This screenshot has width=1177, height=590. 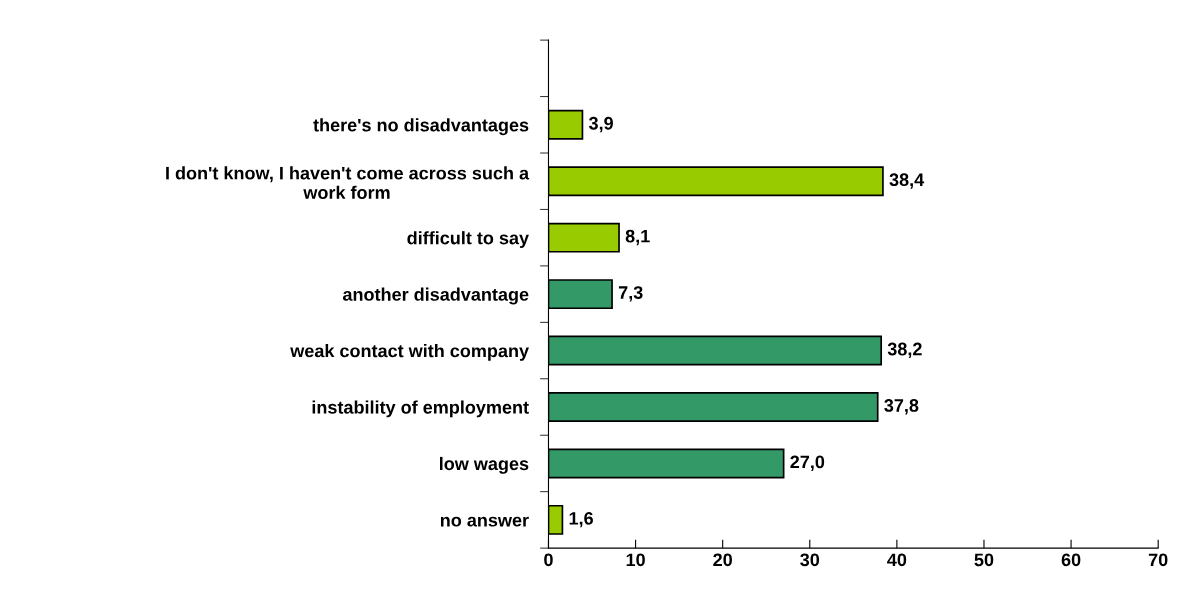 I want to click on data-label: 37,8, so click(x=901, y=407).